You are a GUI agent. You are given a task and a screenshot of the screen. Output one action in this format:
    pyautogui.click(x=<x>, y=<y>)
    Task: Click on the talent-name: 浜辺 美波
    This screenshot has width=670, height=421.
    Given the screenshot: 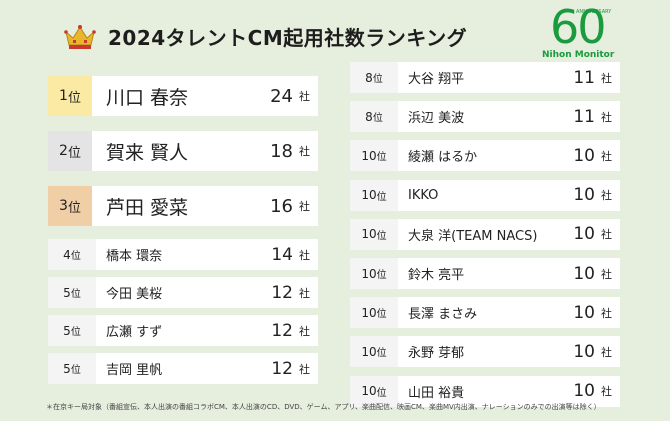 What is the action you would take?
    pyautogui.click(x=436, y=119)
    